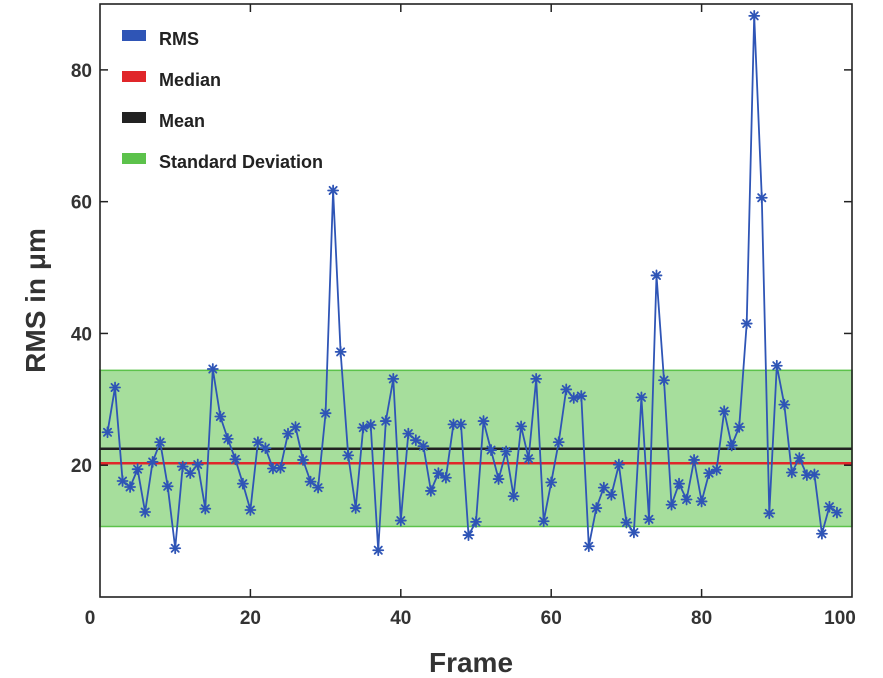 This screenshot has height=678, width=883. I want to click on legend-label: Median, so click(190, 80).